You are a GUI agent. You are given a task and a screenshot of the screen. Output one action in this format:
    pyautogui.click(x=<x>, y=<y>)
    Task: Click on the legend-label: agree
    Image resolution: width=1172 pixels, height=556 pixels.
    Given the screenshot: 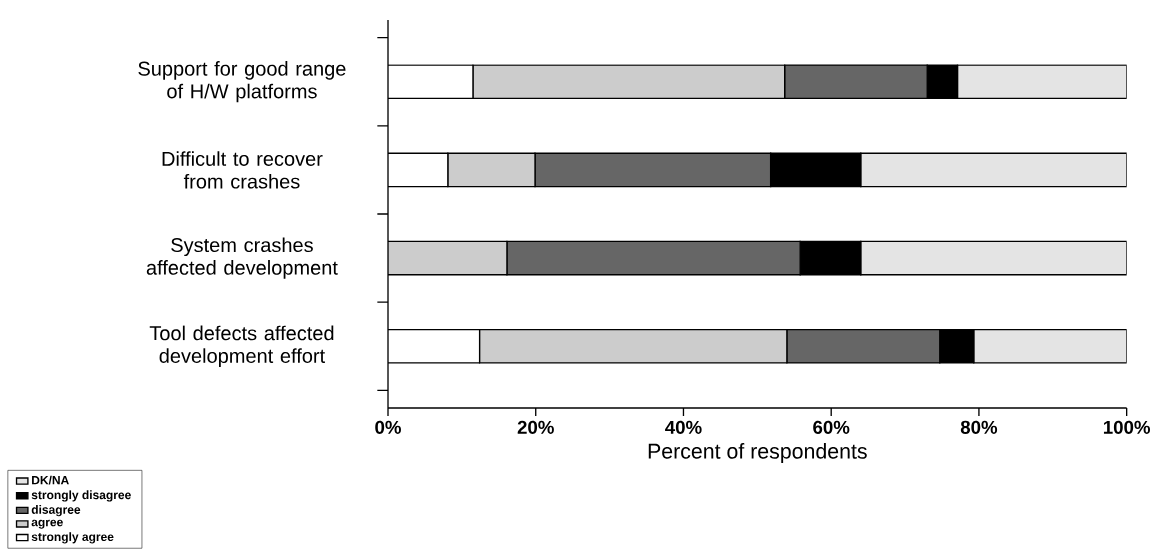 What is the action you would take?
    pyautogui.click(x=47, y=524)
    